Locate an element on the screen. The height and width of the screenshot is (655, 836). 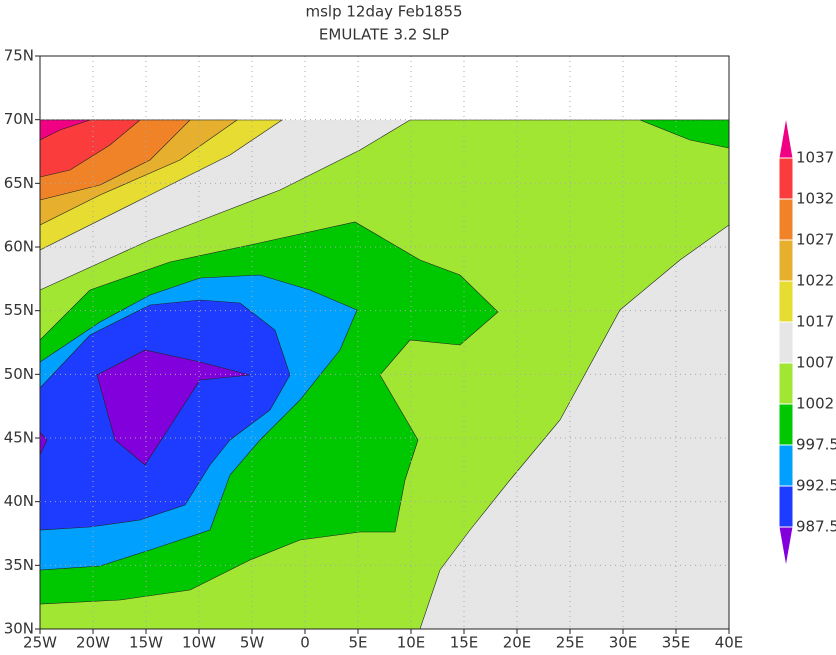
y-tick-label: 65N is located at coordinates (19, 183).